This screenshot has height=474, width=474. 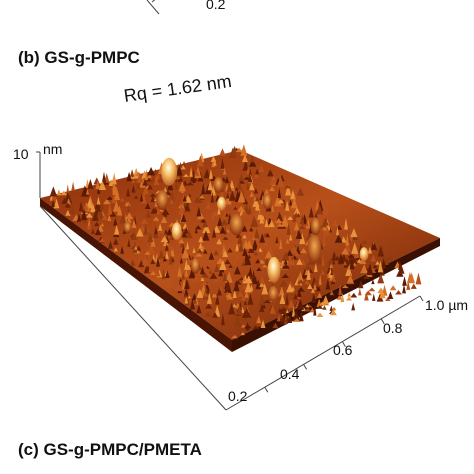 I want to click on surface-peak, so click(x=364, y=254).